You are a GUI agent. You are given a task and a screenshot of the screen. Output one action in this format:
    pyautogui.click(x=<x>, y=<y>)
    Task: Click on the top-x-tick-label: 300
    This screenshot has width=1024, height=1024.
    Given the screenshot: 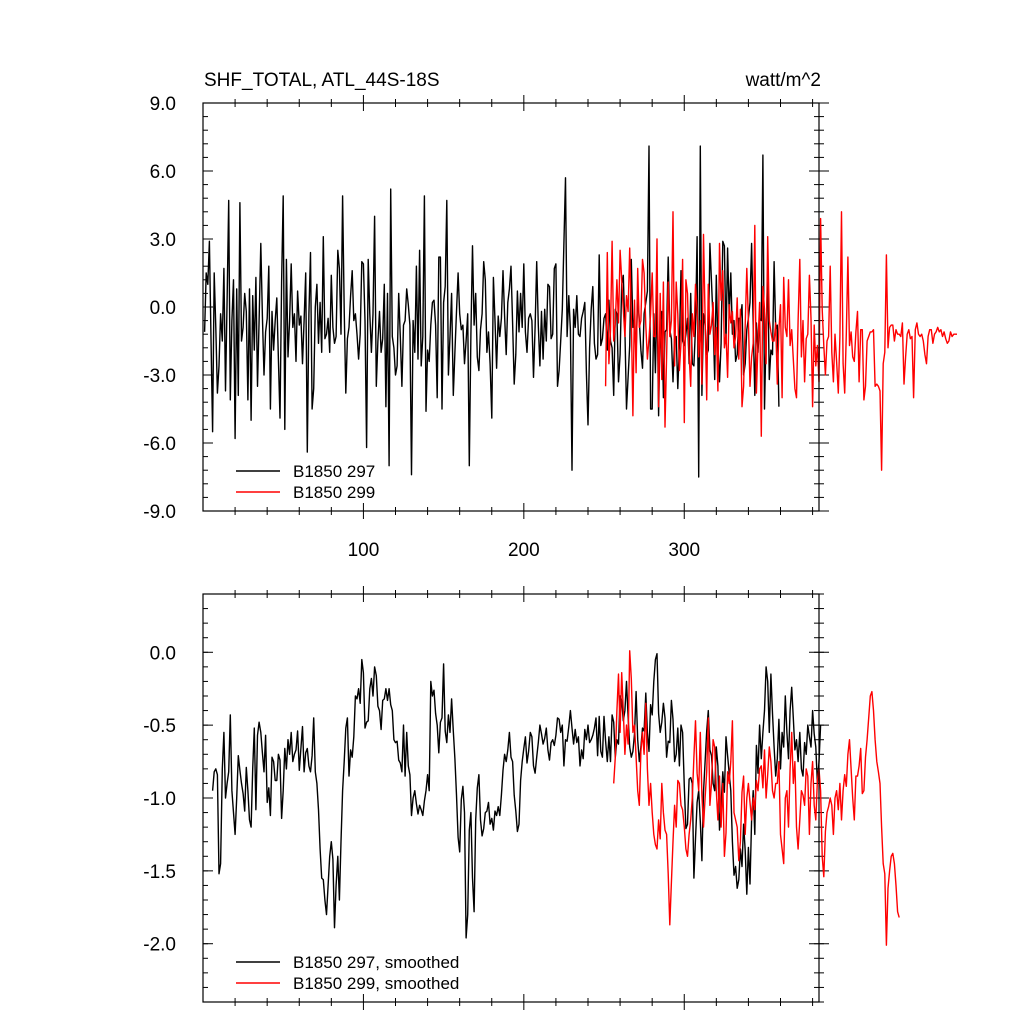 What is the action you would take?
    pyautogui.click(x=684, y=550)
    